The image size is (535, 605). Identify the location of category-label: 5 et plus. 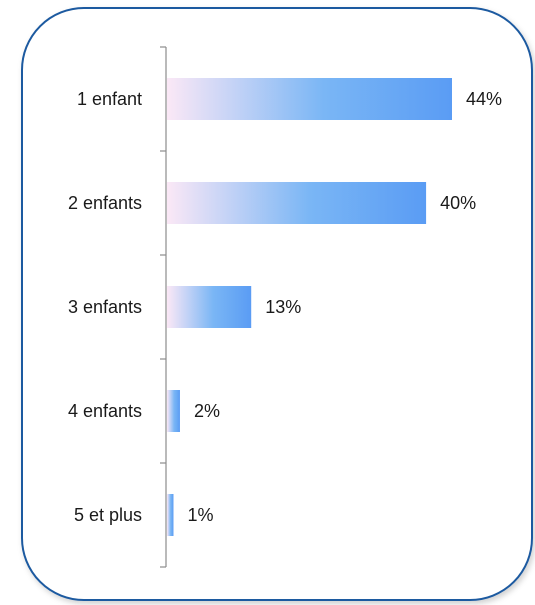
(108, 515).